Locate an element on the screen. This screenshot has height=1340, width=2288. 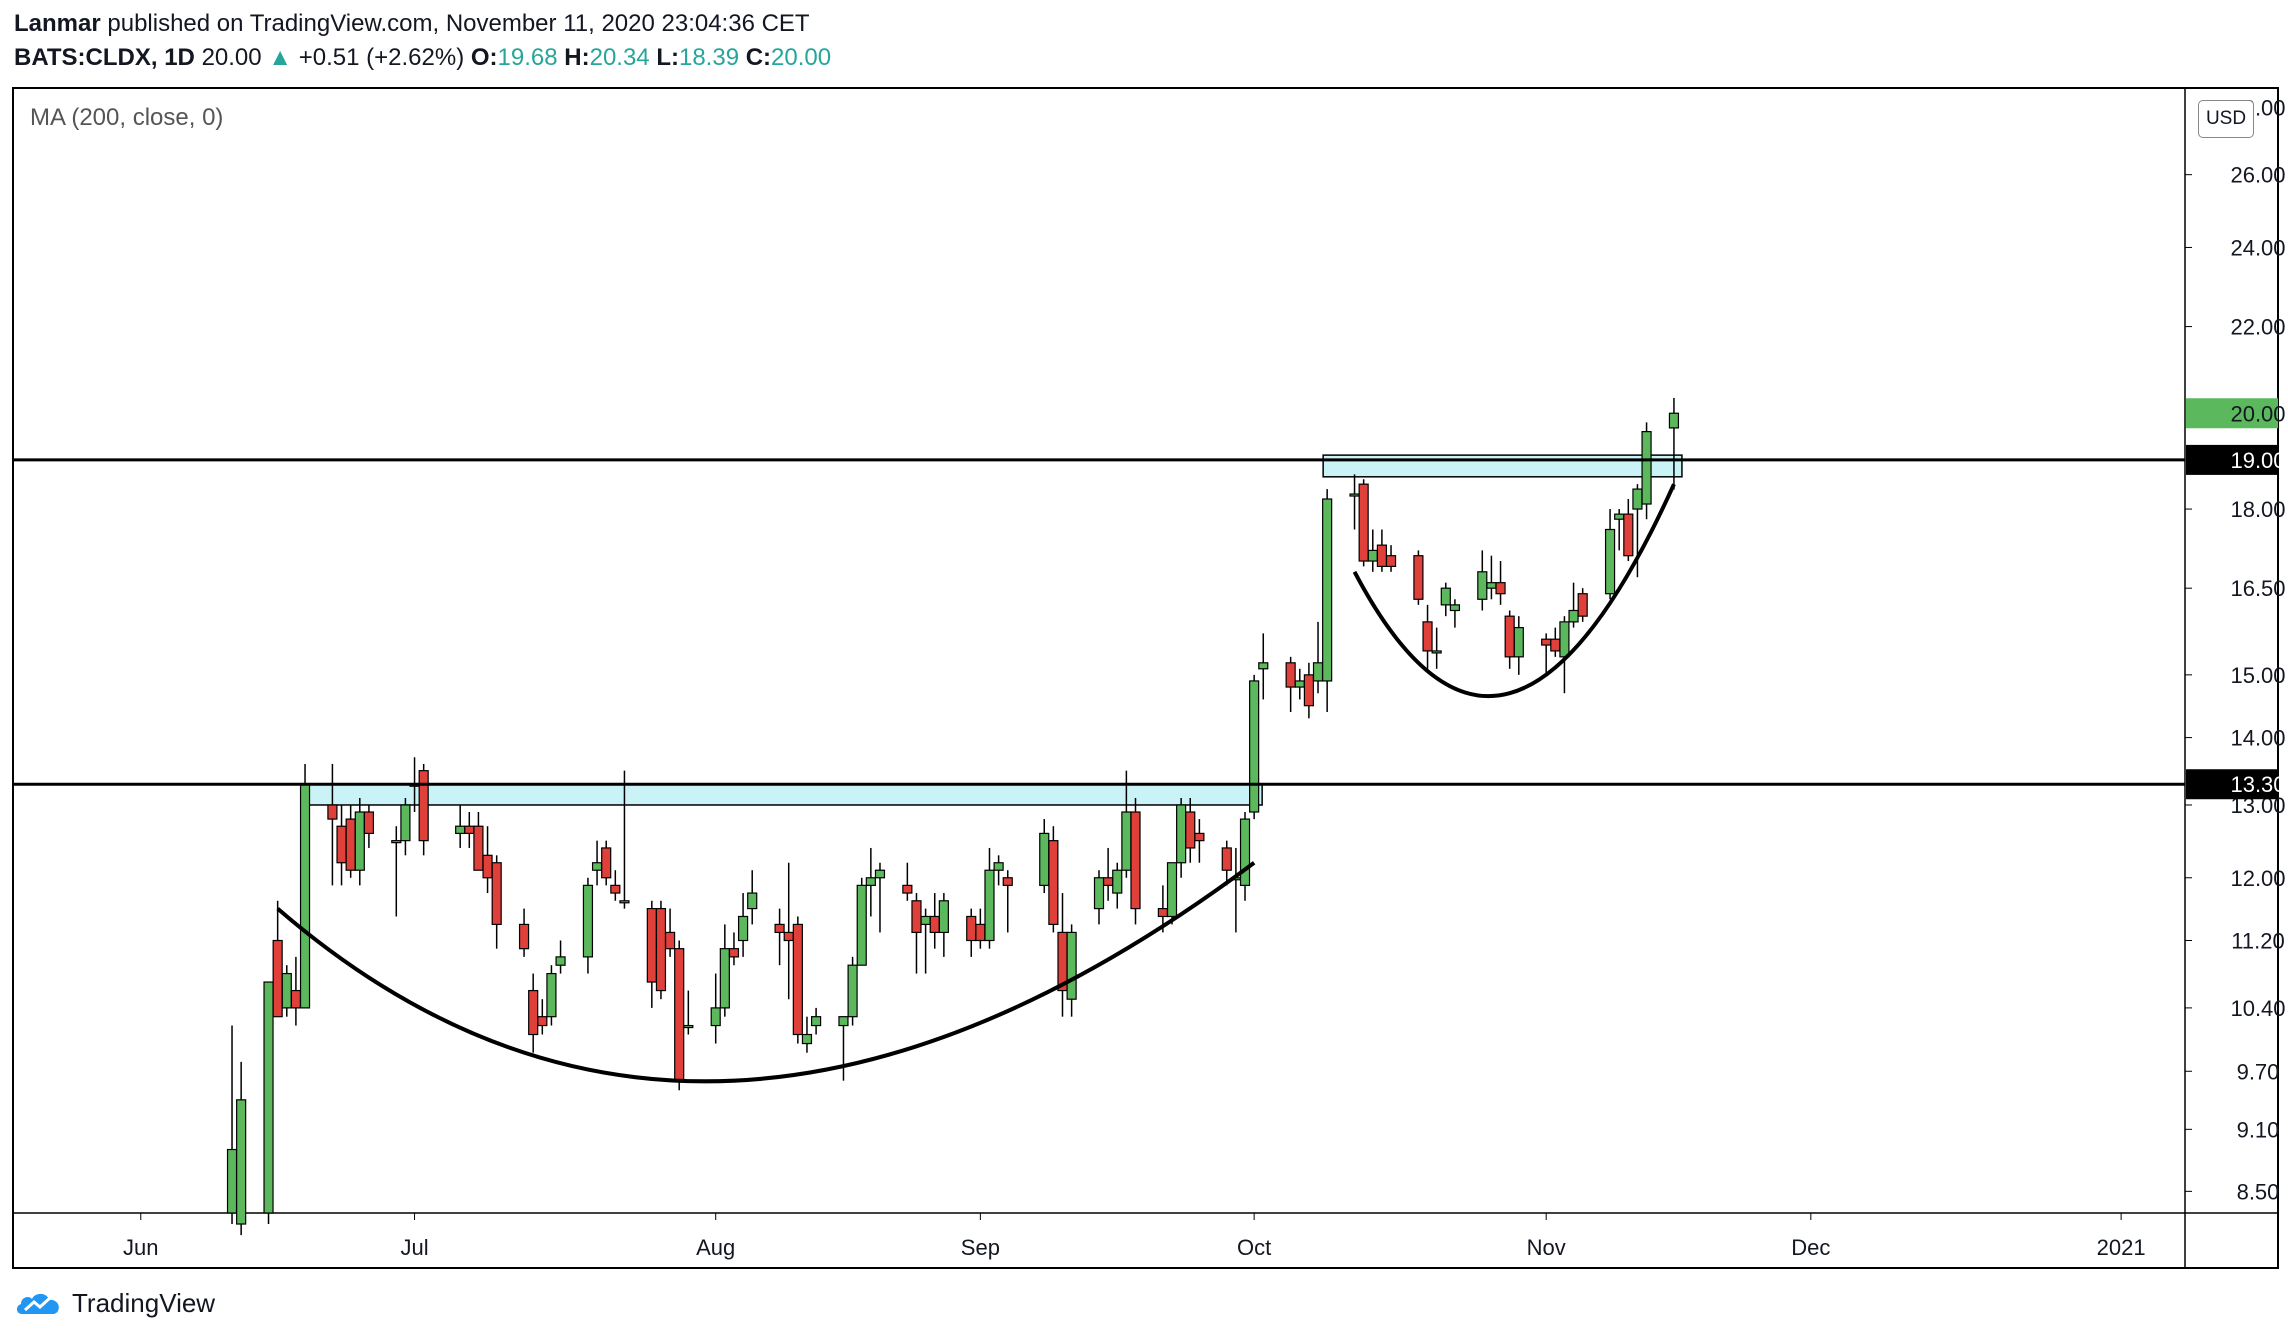
currency-button: USD is located at coordinates (2226, 119).